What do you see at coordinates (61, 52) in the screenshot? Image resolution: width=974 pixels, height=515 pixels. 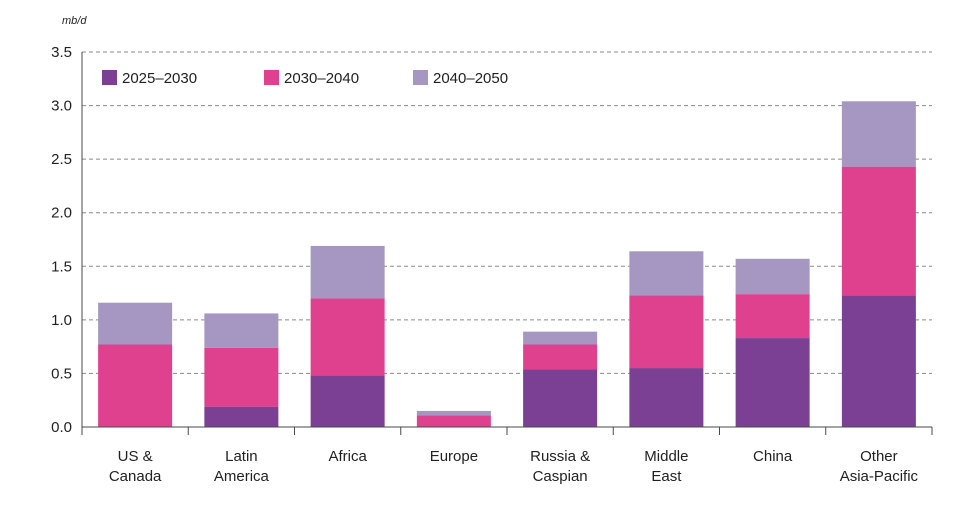 I see `y-tick-label: 3.5` at bounding box center [61, 52].